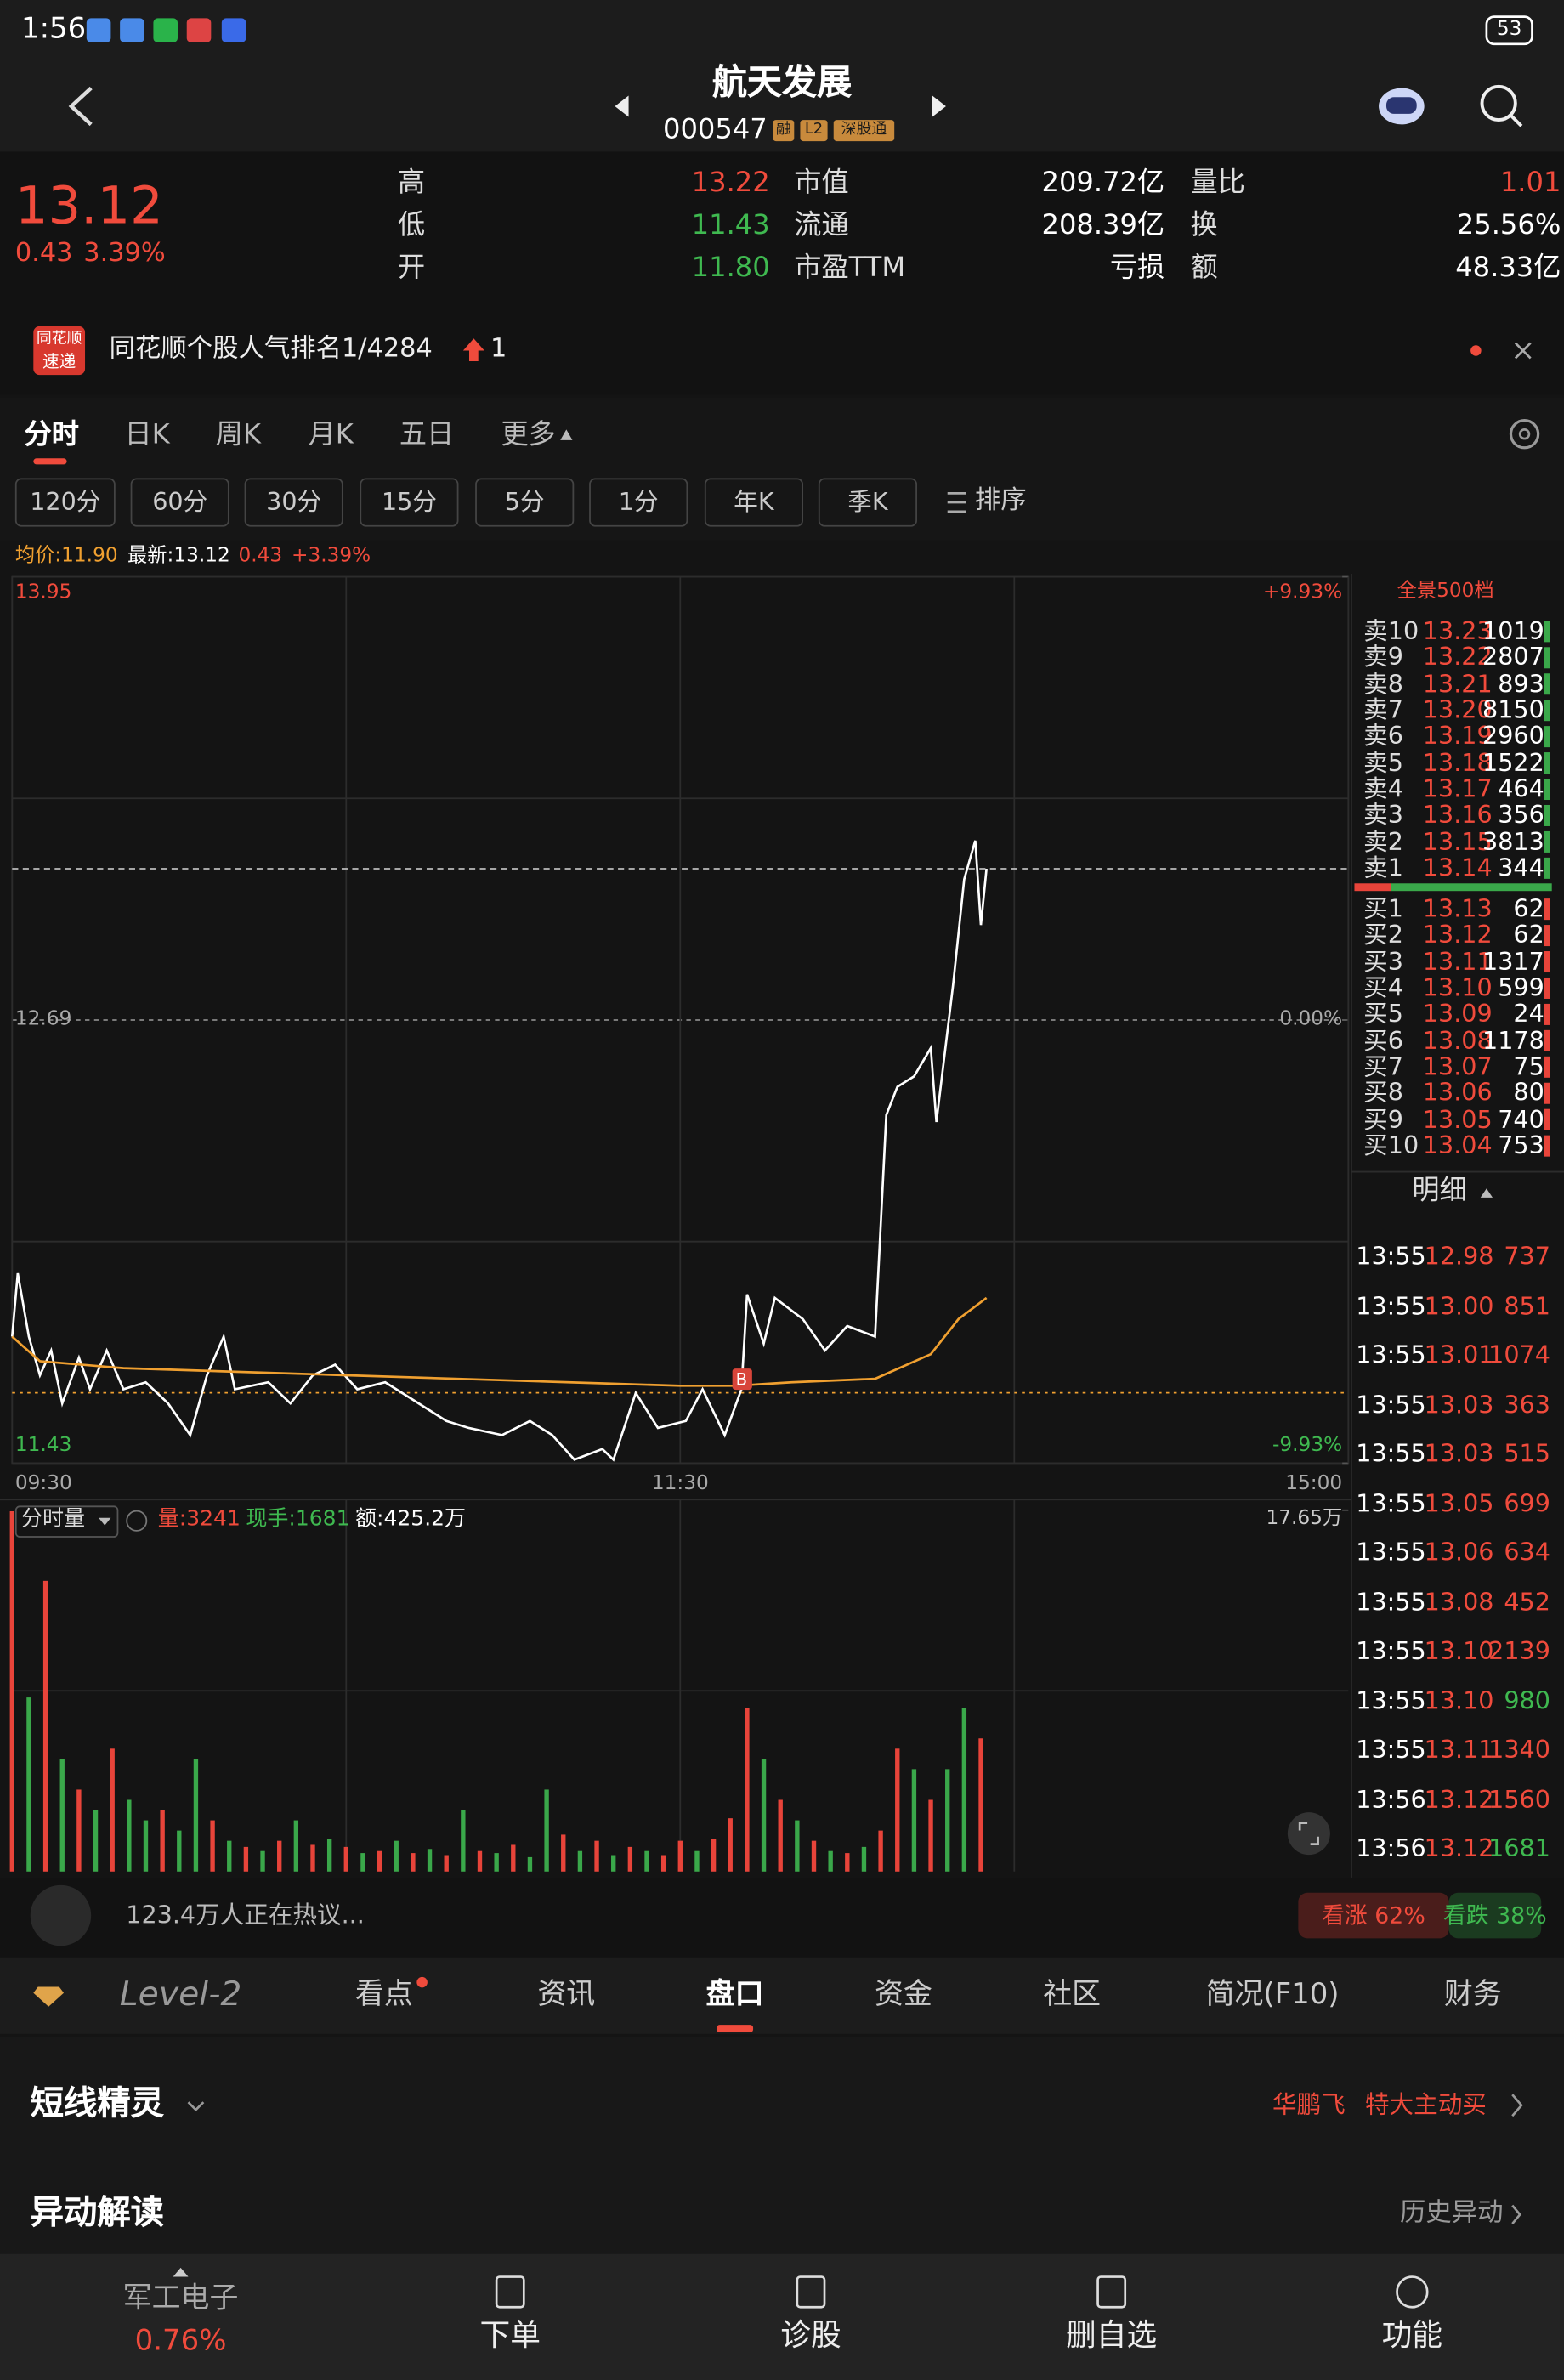 The width and height of the screenshot is (1564, 2380). Describe the element at coordinates (1383, 908) in the screenshot. I see `level-label: 买1` at that location.